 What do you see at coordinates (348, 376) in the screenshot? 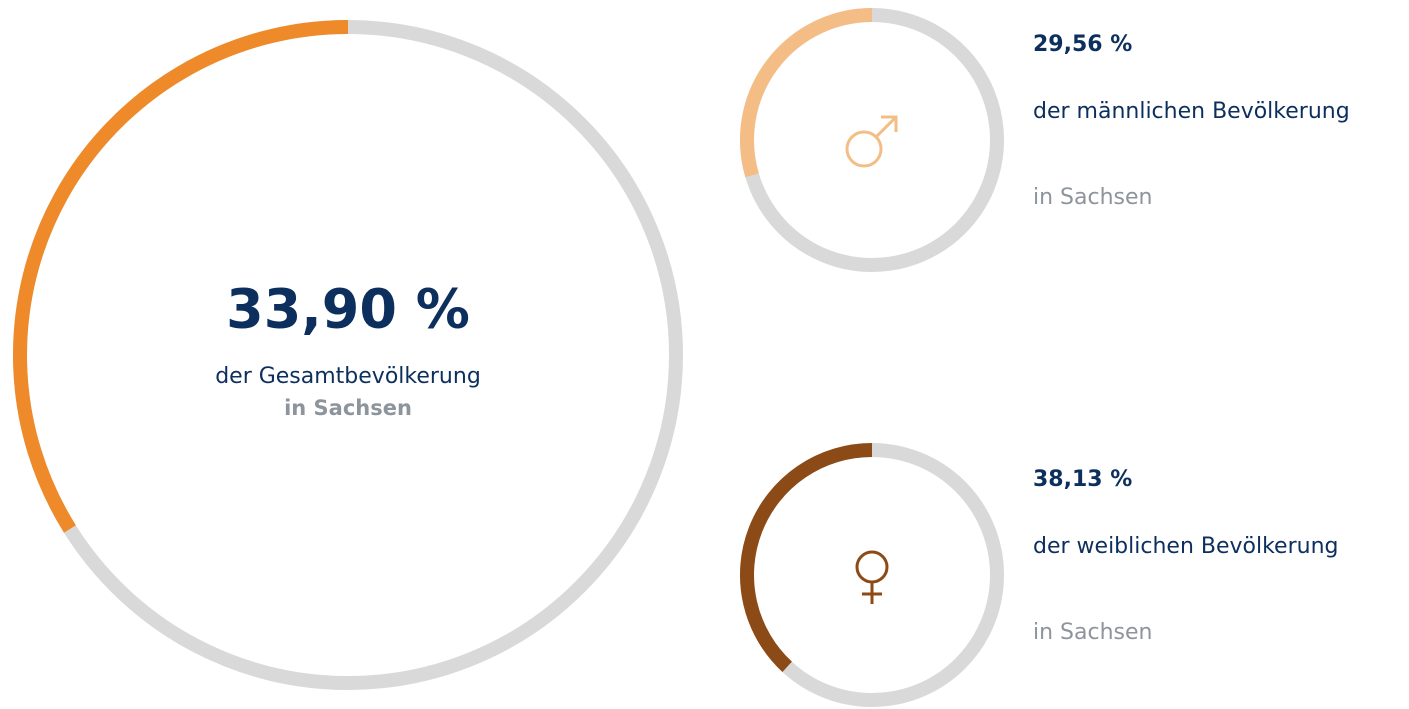
I see `label: der Gesamtbevölkerung` at bounding box center [348, 376].